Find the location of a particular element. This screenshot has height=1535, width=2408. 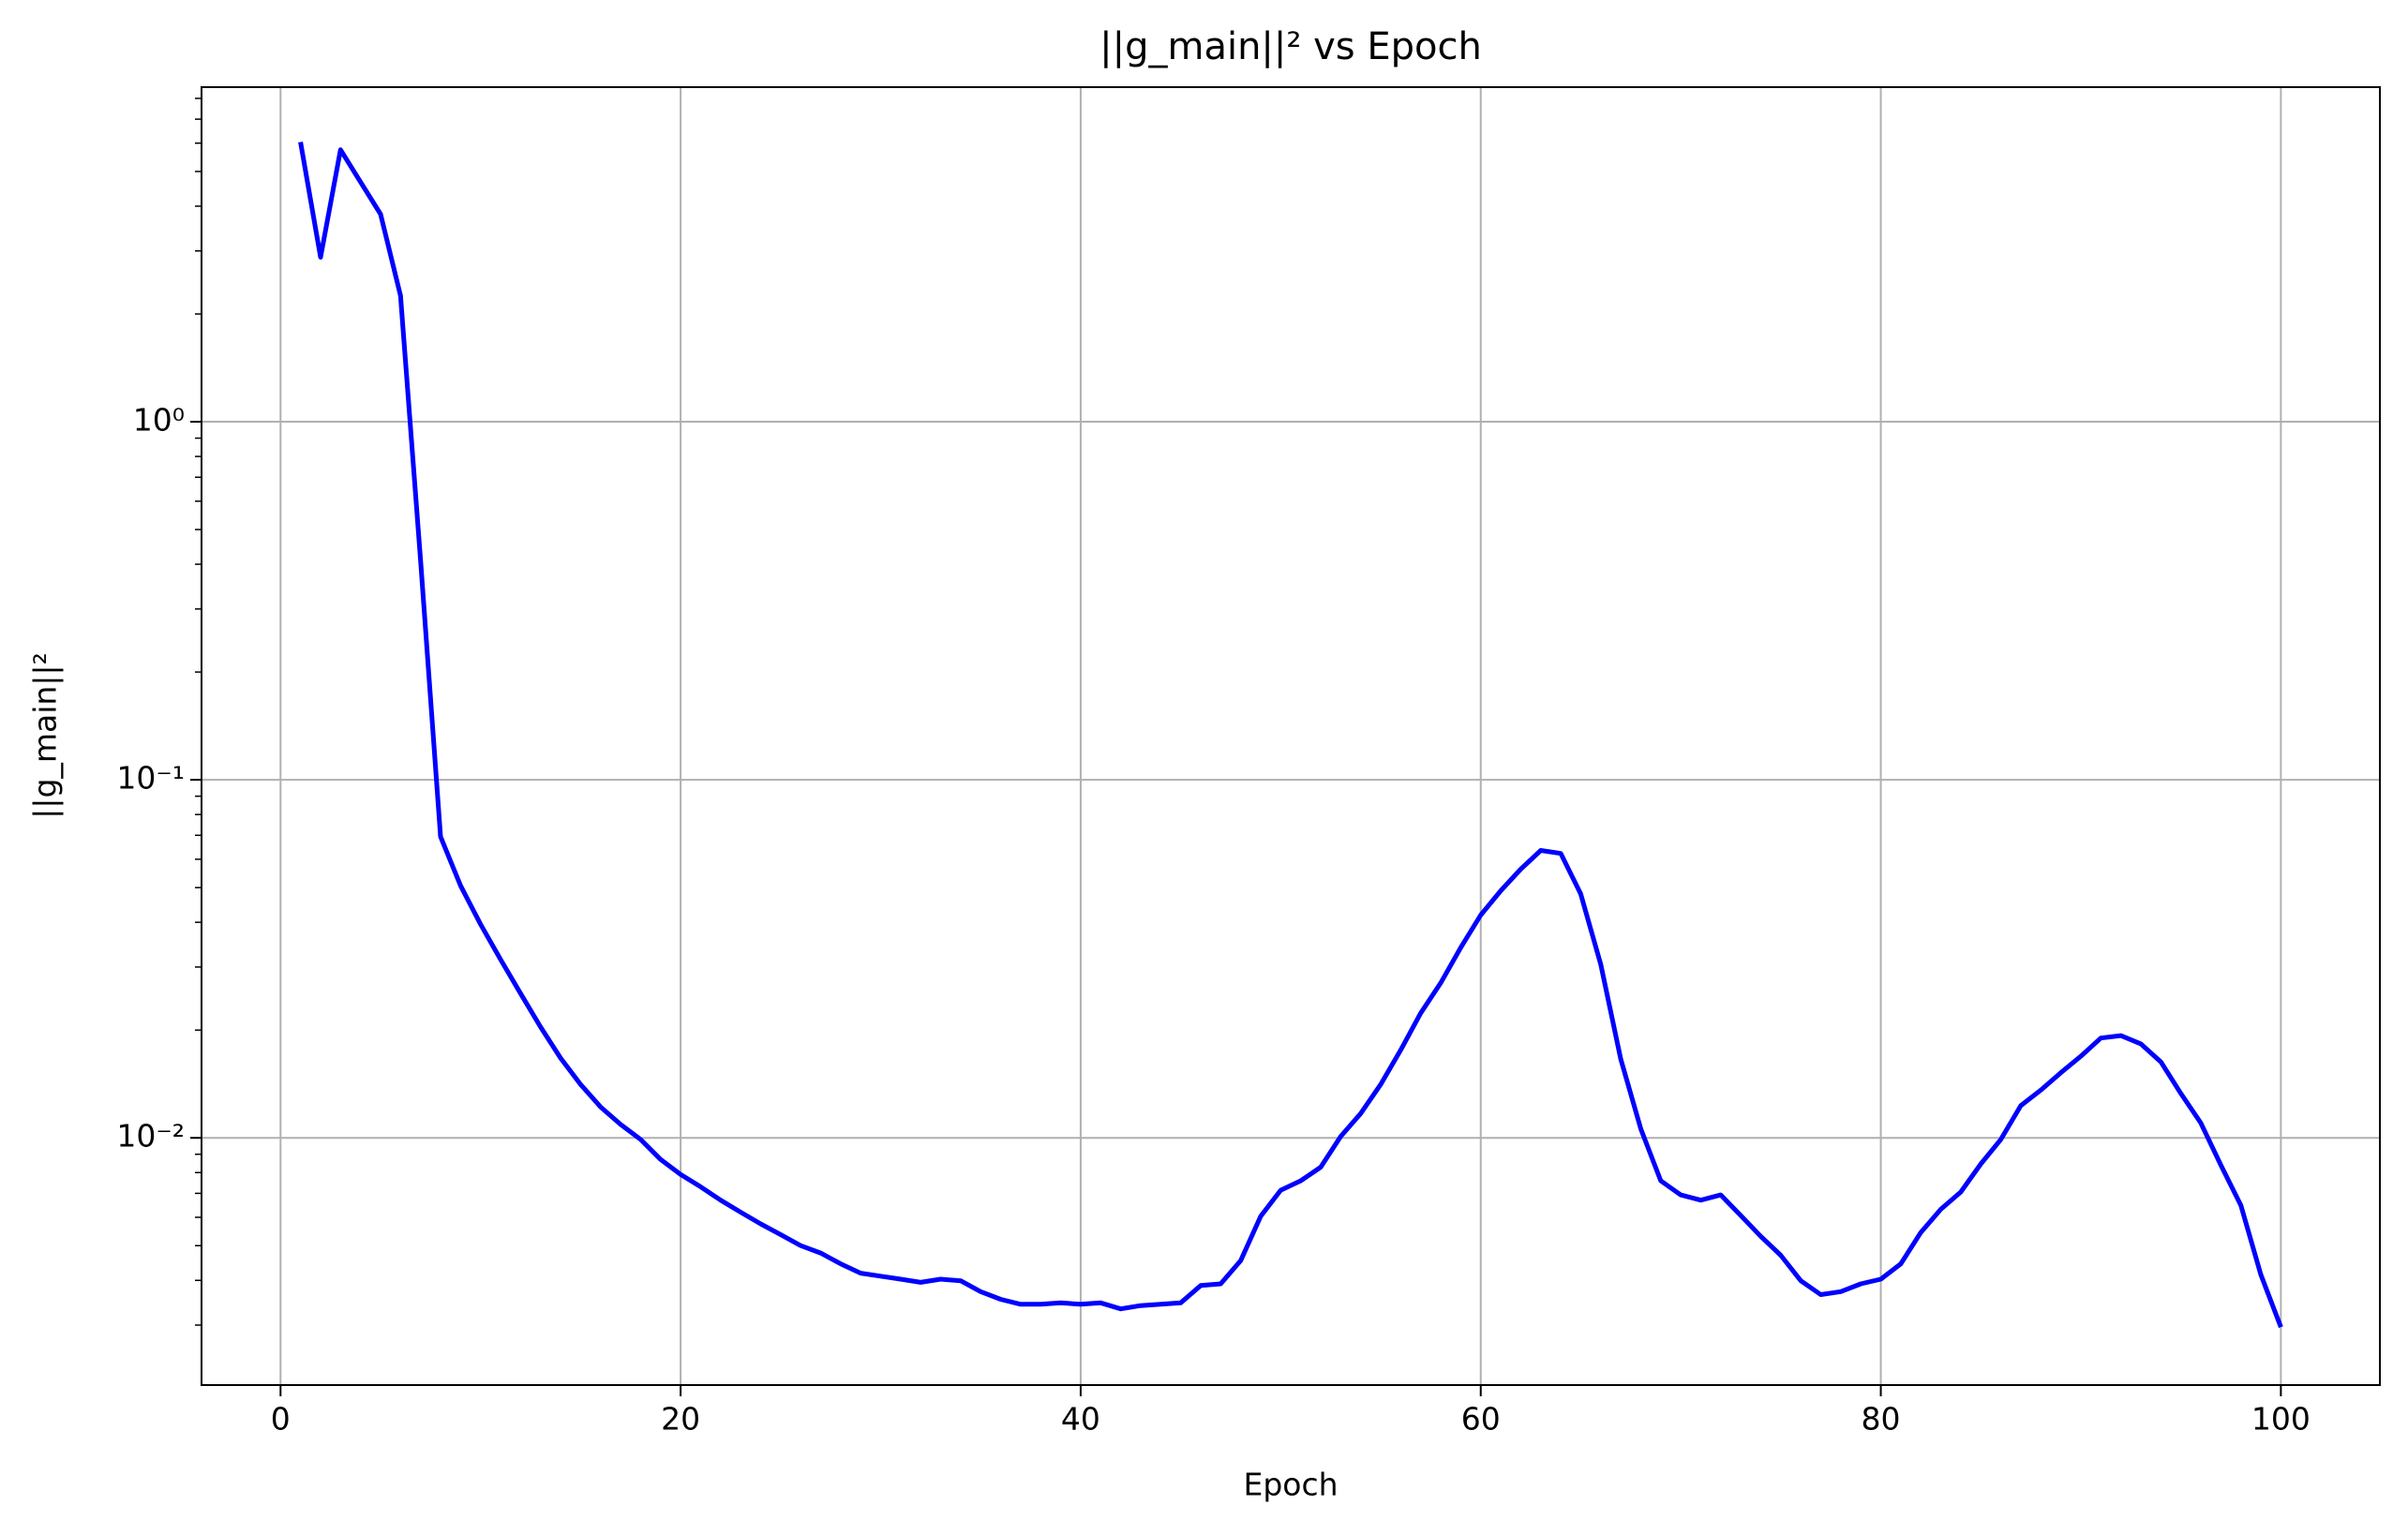

x-axis-label: Epoch is located at coordinates (1290, 1485).